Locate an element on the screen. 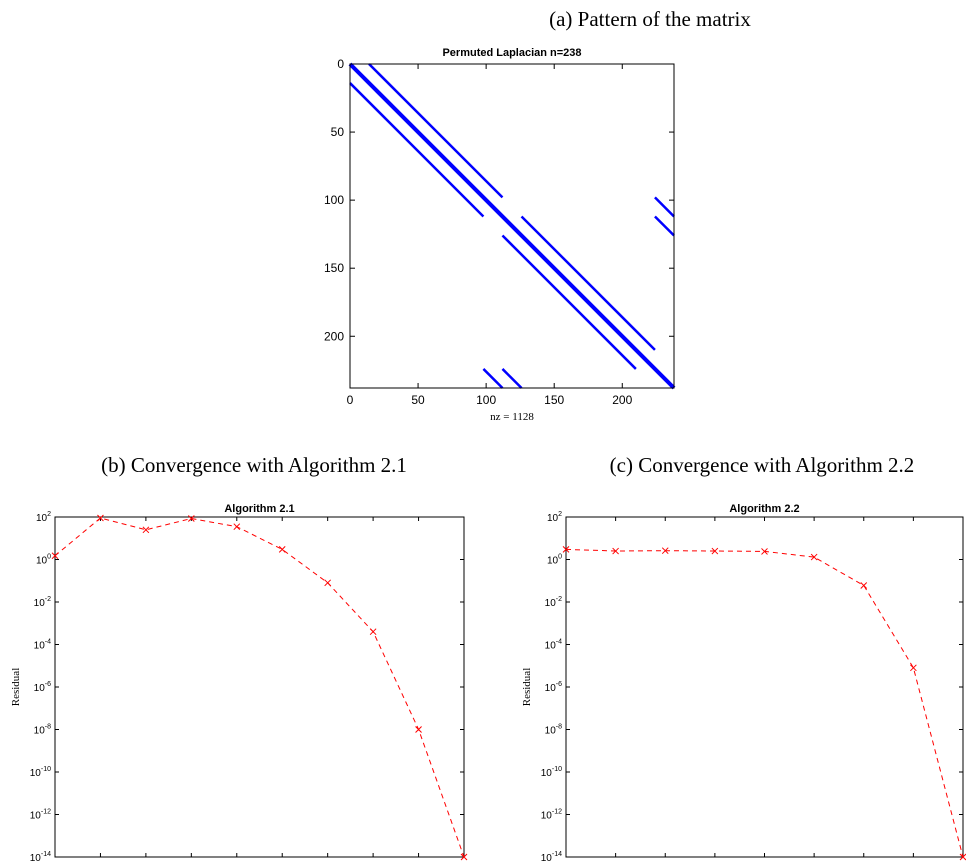  x-tick-label: 50 is located at coordinates (418, 400).